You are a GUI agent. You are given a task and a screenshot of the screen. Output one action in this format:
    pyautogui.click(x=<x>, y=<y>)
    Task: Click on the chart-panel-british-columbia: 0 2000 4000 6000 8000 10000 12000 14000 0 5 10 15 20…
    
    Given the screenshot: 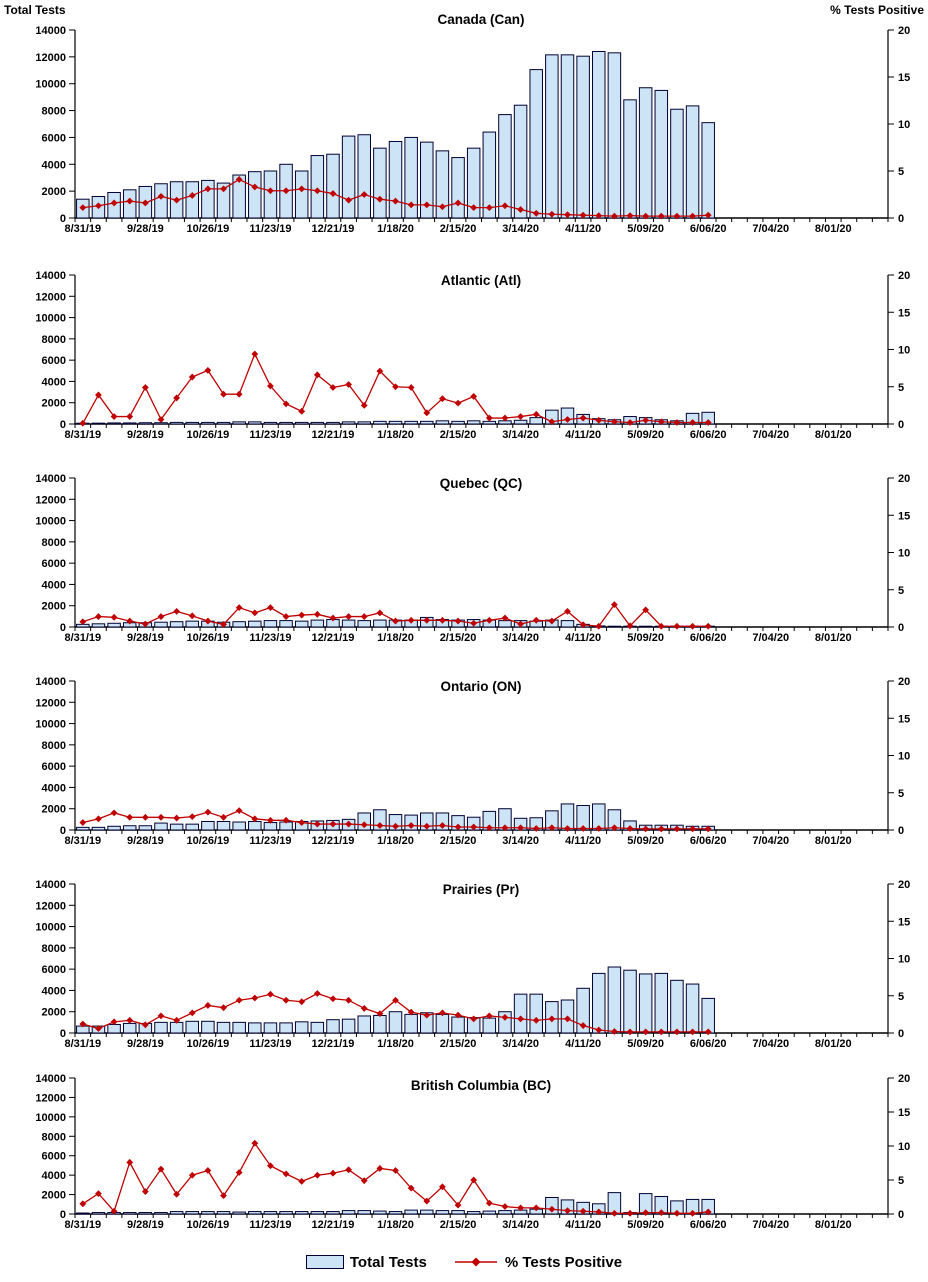 What is the action you would take?
    pyautogui.click(x=464, y=1153)
    